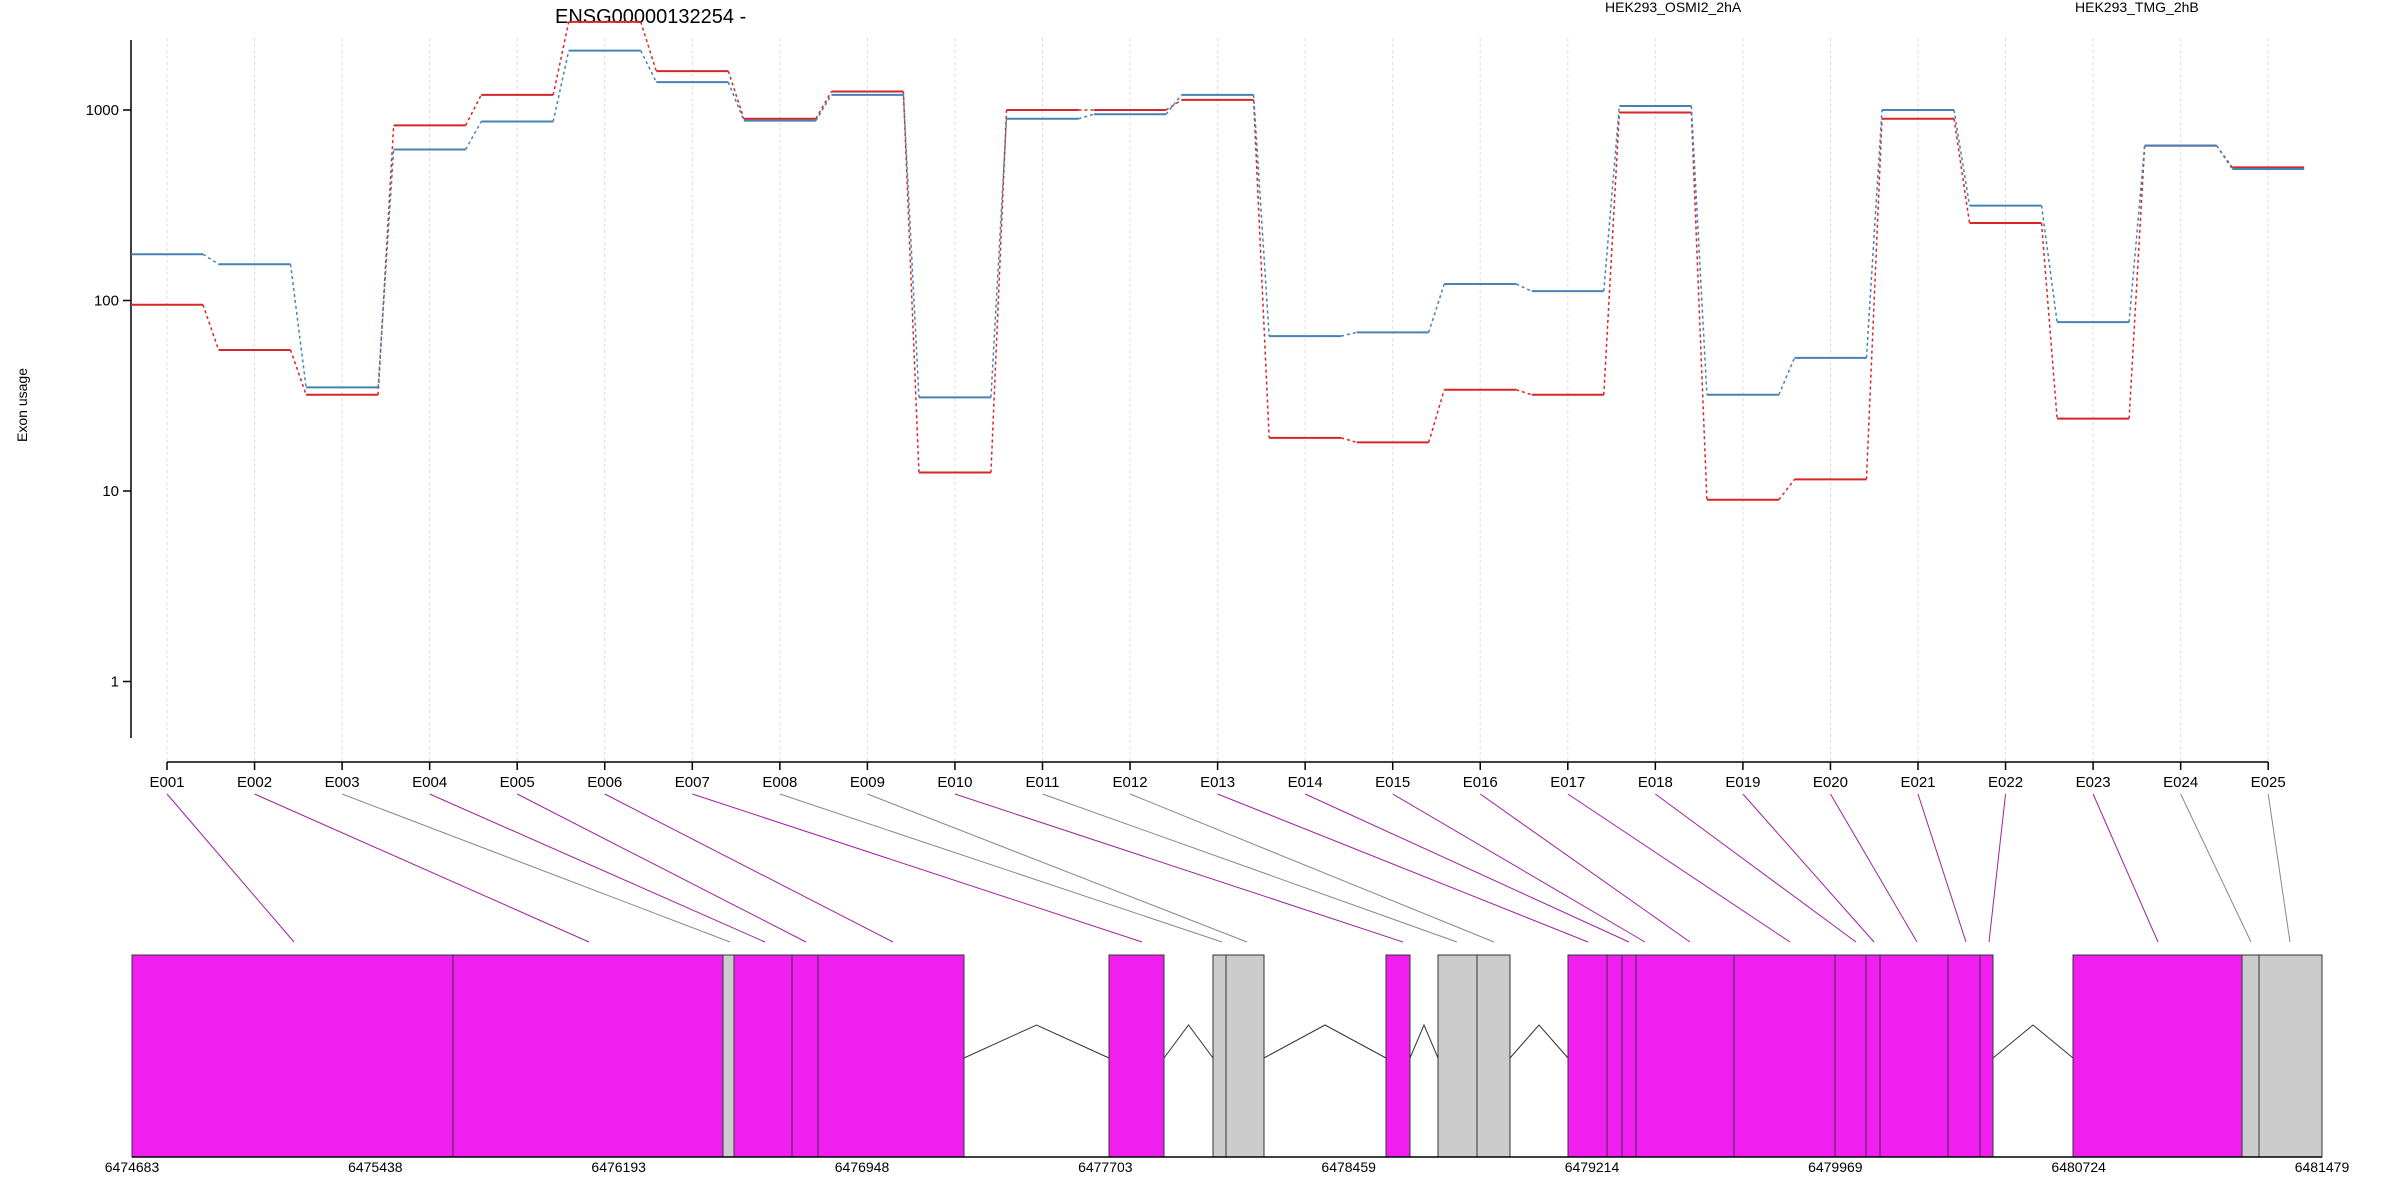  Describe the element at coordinates (1392, 782) in the screenshot. I see `x-tick-label-e015: E015` at that location.